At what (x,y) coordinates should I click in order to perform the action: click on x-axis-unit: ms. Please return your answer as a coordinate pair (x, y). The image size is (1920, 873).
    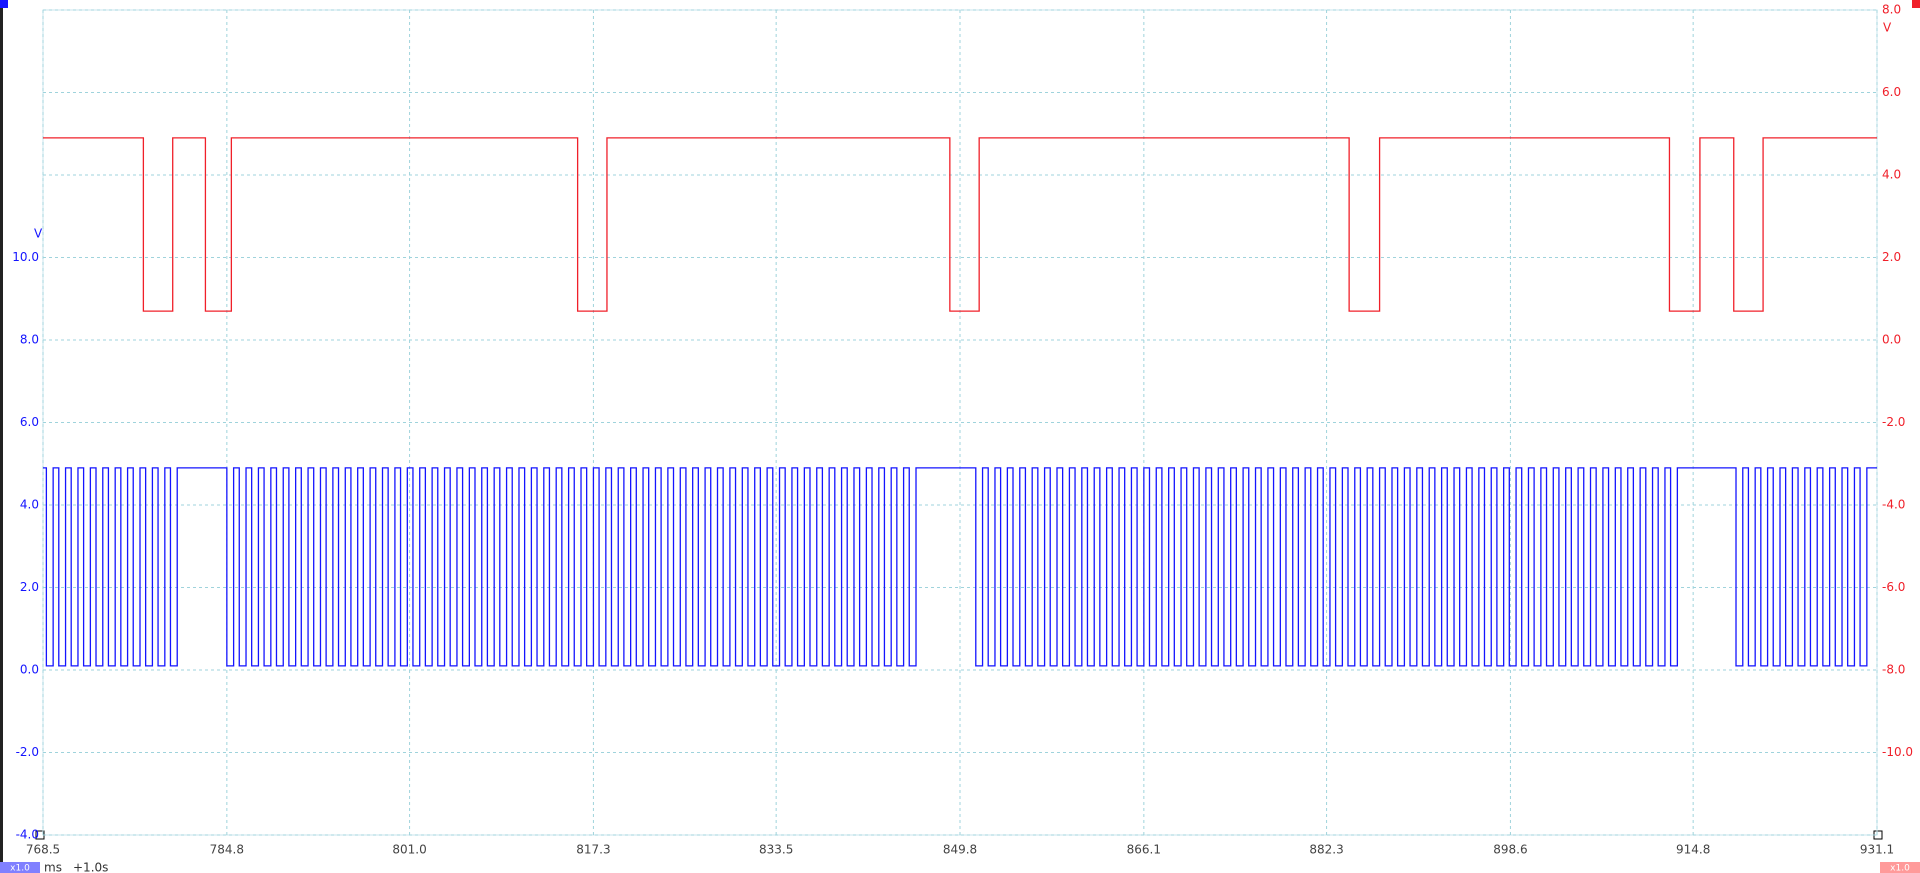
    Looking at the image, I should click on (53, 867).